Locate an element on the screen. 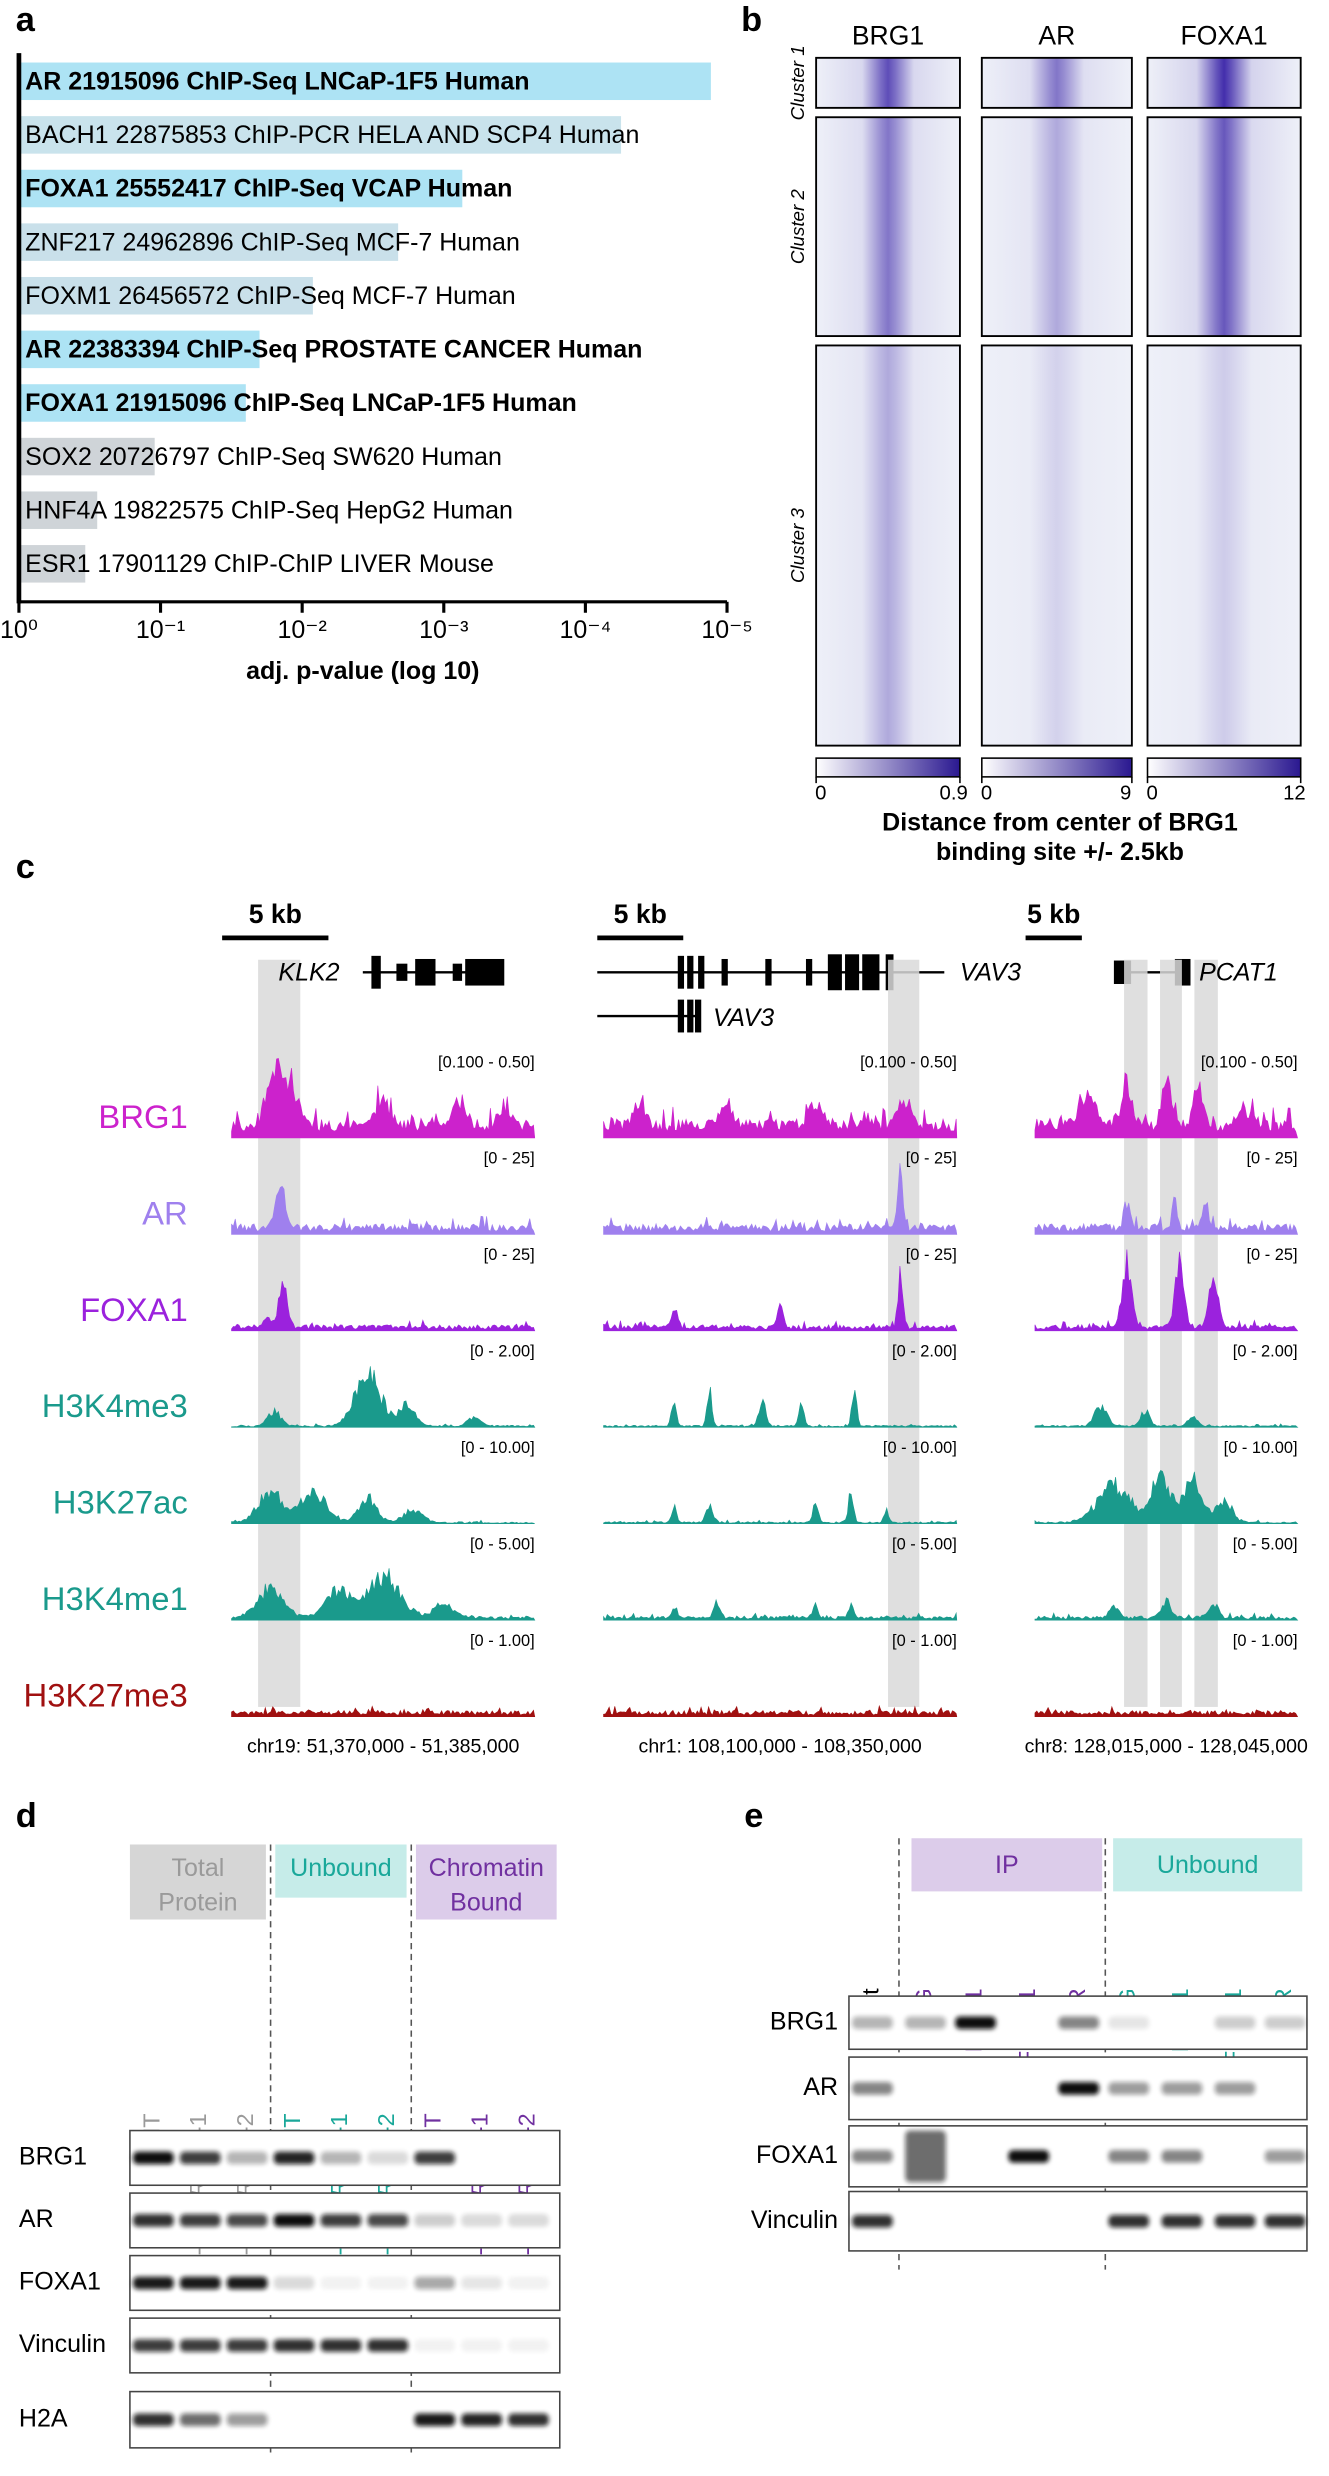  coordinates: chr1: 108,100,000 - 108,350,000 is located at coordinates (780, 1747).